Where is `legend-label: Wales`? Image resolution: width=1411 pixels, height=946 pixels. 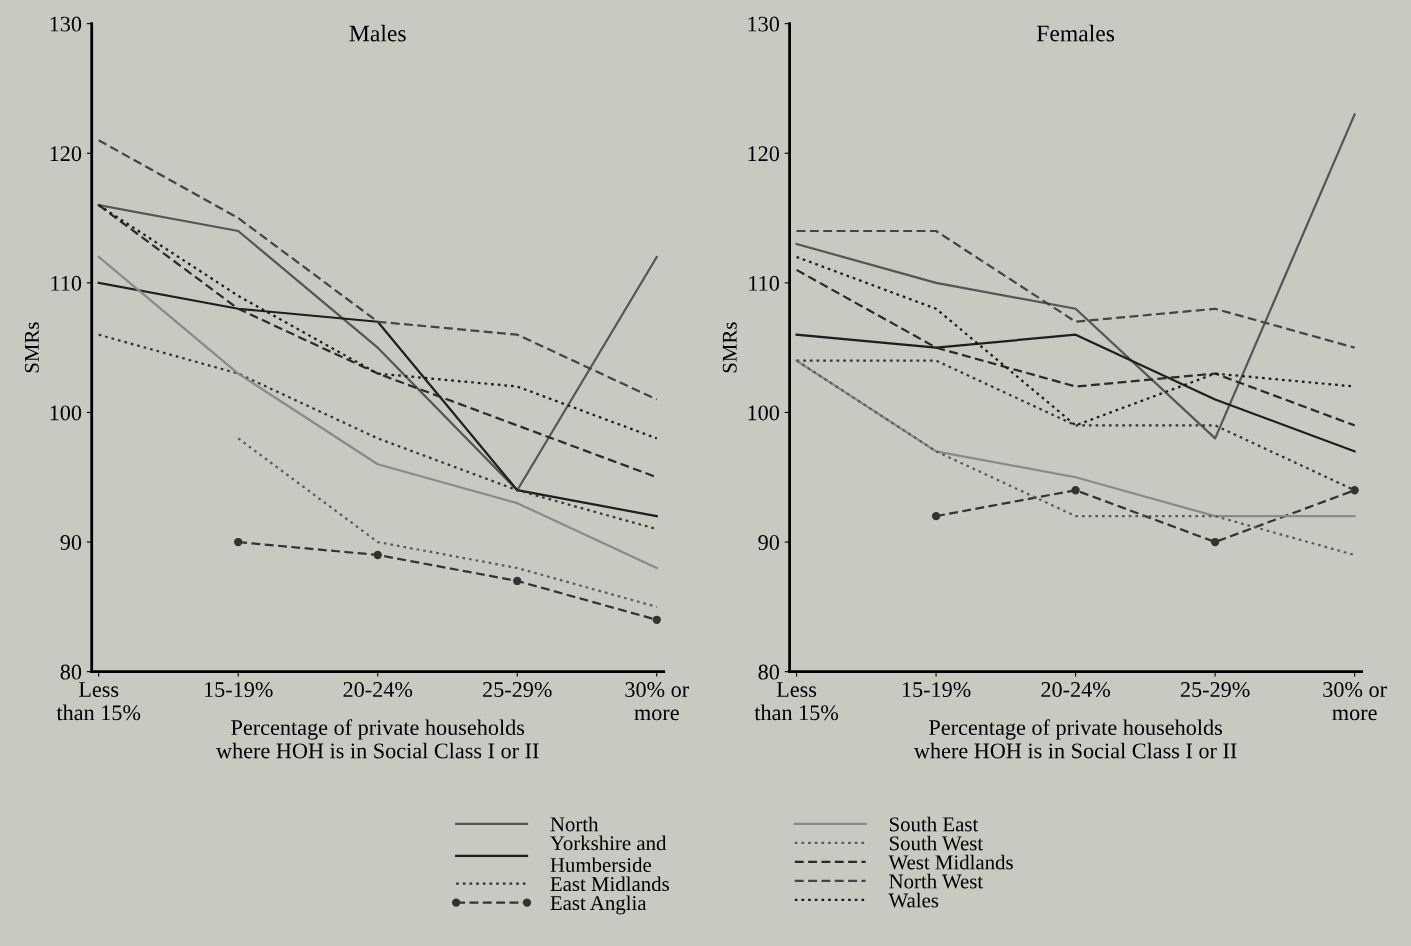
legend-label: Wales is located at coordinates (913, 900).